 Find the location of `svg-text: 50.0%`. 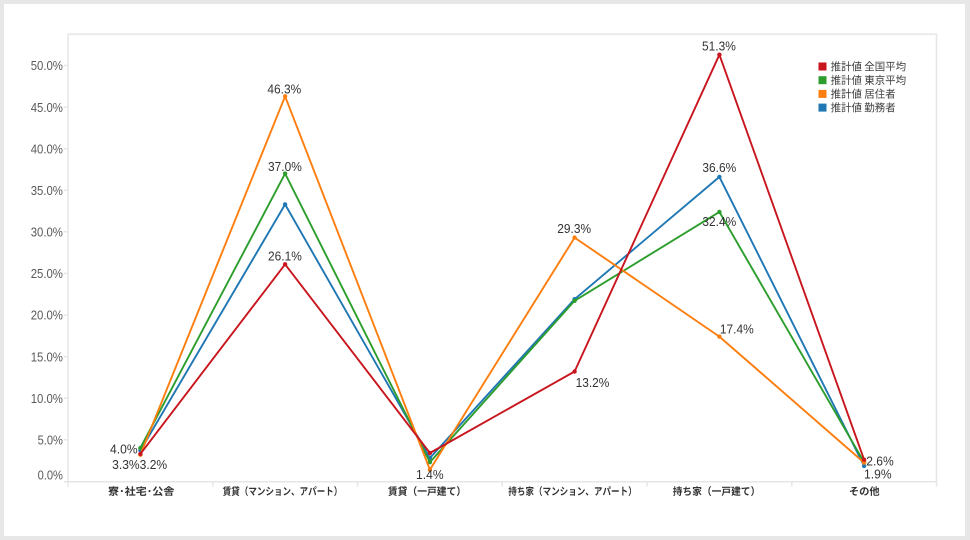

svg-text: 50.0% is located at coordinates (47, 65).